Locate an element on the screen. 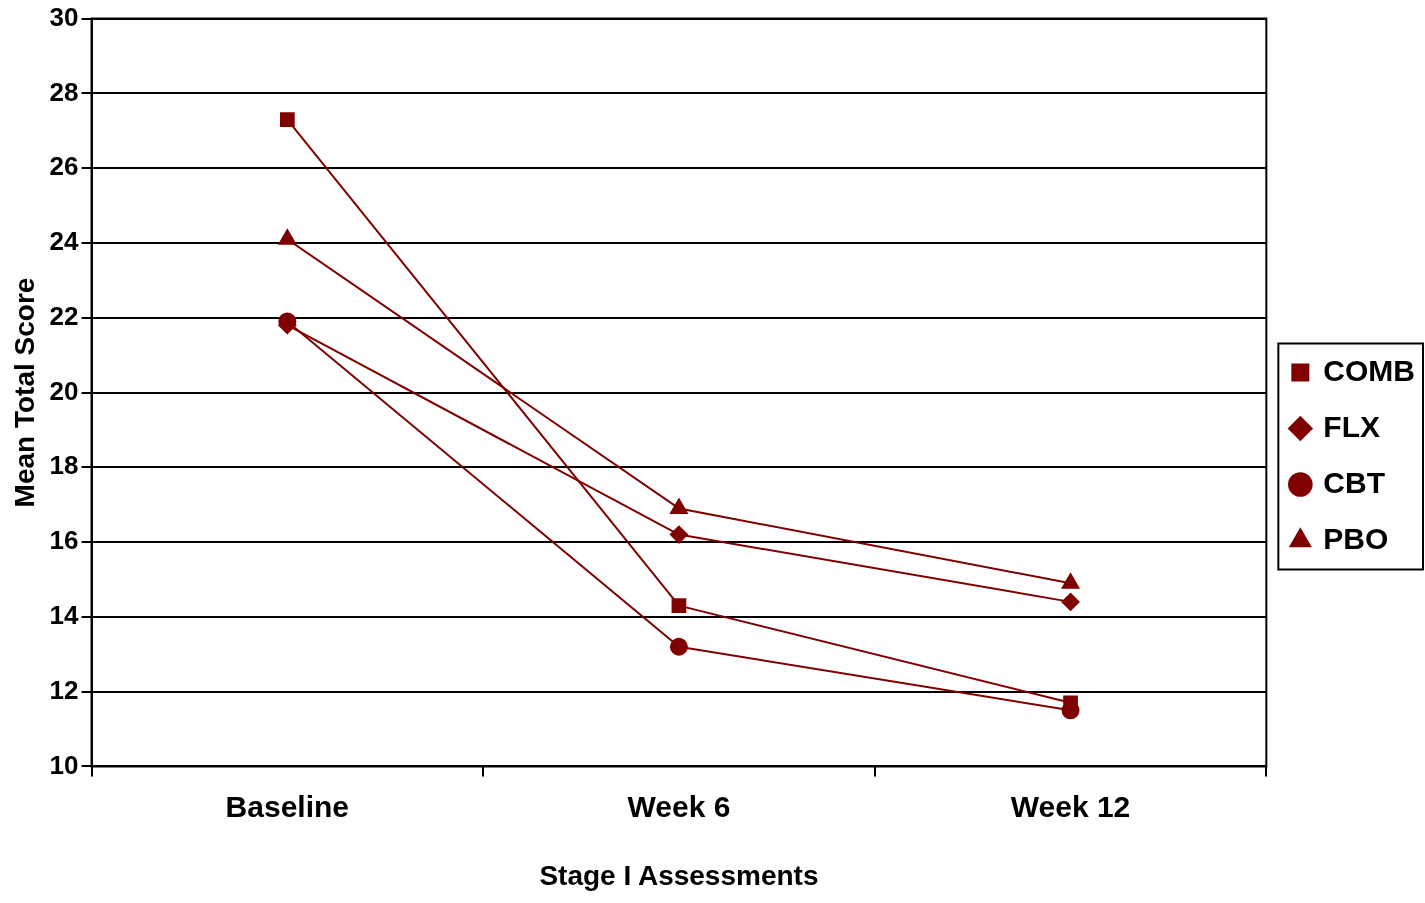 This screenshot has height=903, width=1425. y-tick-label: 30 is located at coordinates (64, 16).